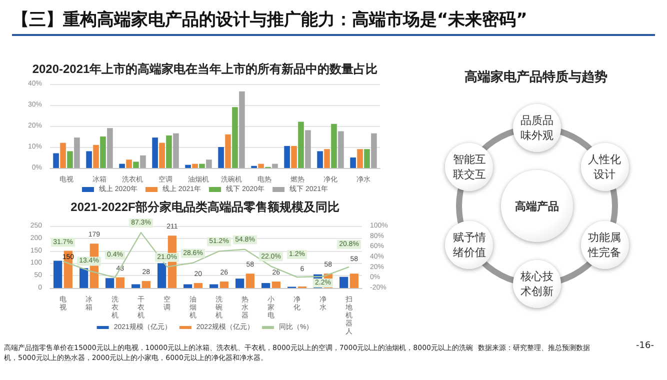 This screenshot has width=667, height=380. I want to click on text: 【三】重构高端家电产品的设计与推广能力：高端市场是“未来密码”, so click(270, 20).